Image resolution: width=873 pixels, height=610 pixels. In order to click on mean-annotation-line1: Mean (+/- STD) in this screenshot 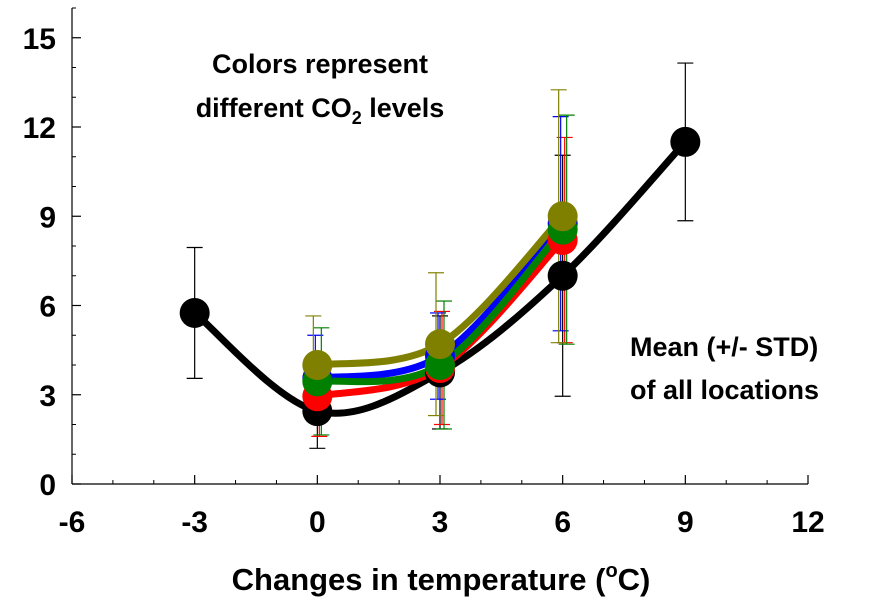, I will do `click(724, 347)`.